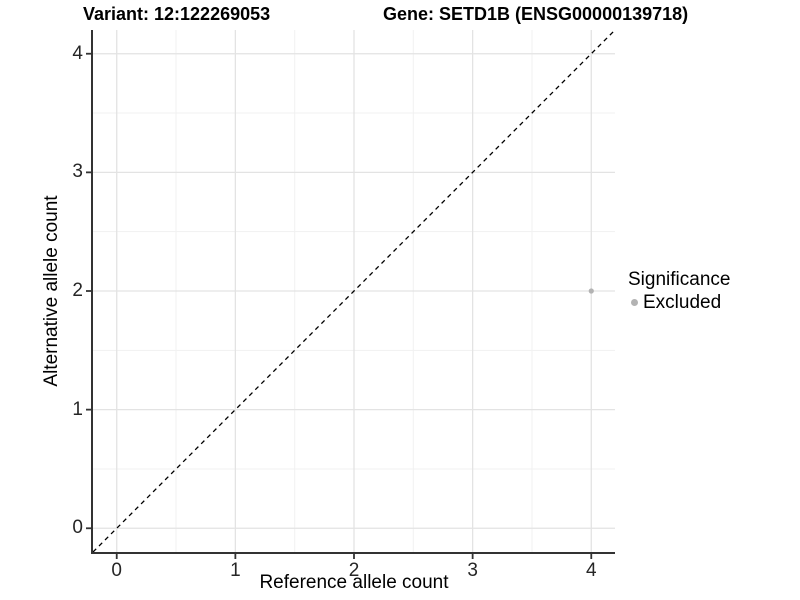 The image size is (800, 600). Describe the element at coordinates (679, 279) in the screenshot. I see `legend-title: Significance` at that location.